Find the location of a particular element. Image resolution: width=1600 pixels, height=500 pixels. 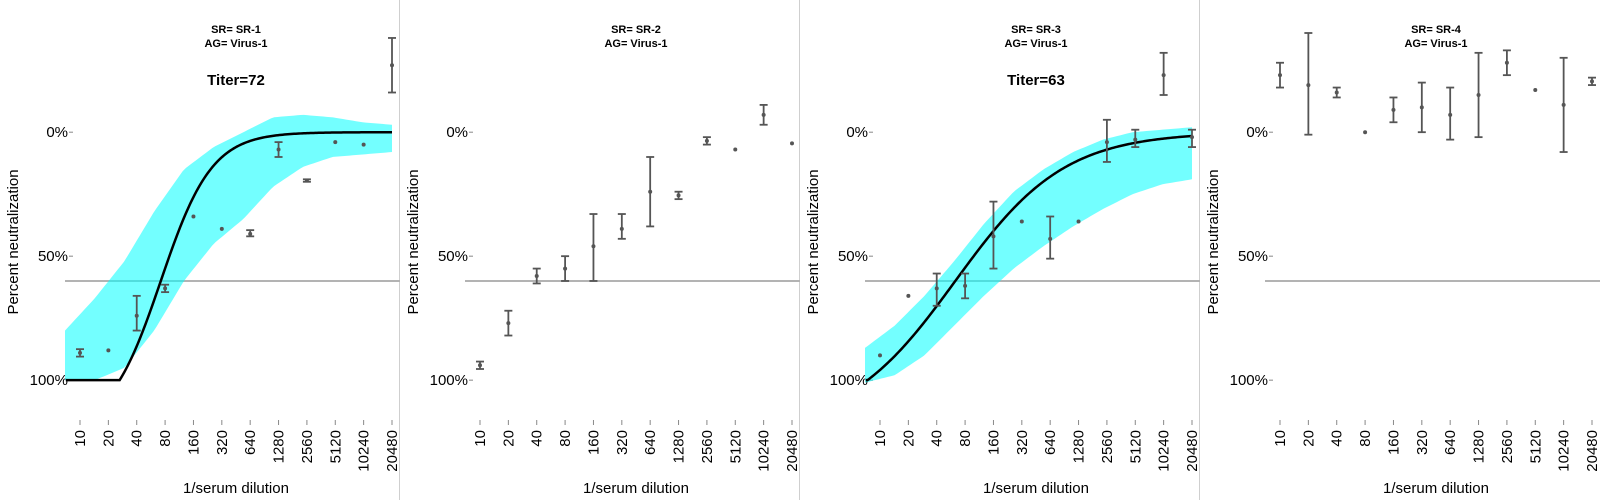

x-tick-label: 20480 is located at coordinates (792, 451).